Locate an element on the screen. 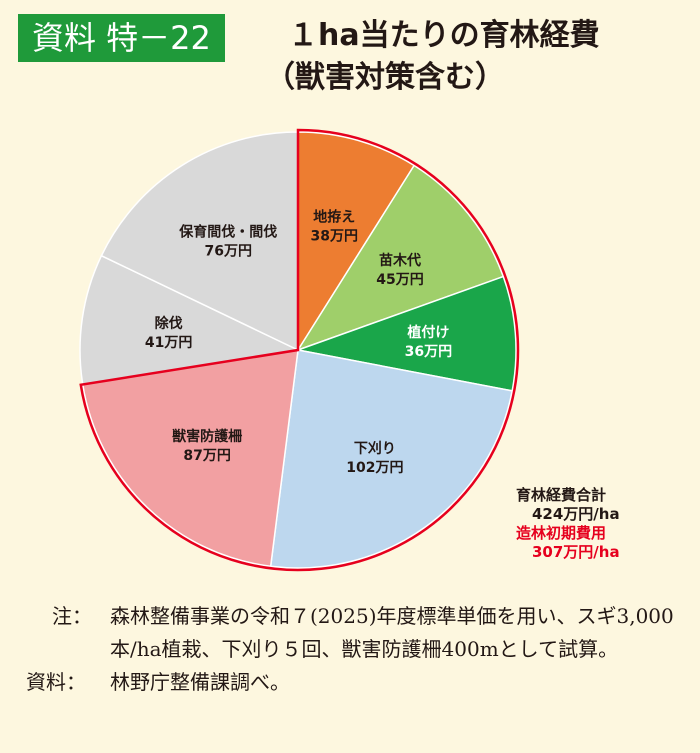  total-value: 424万円/ha is located at coordinates (576, 514).